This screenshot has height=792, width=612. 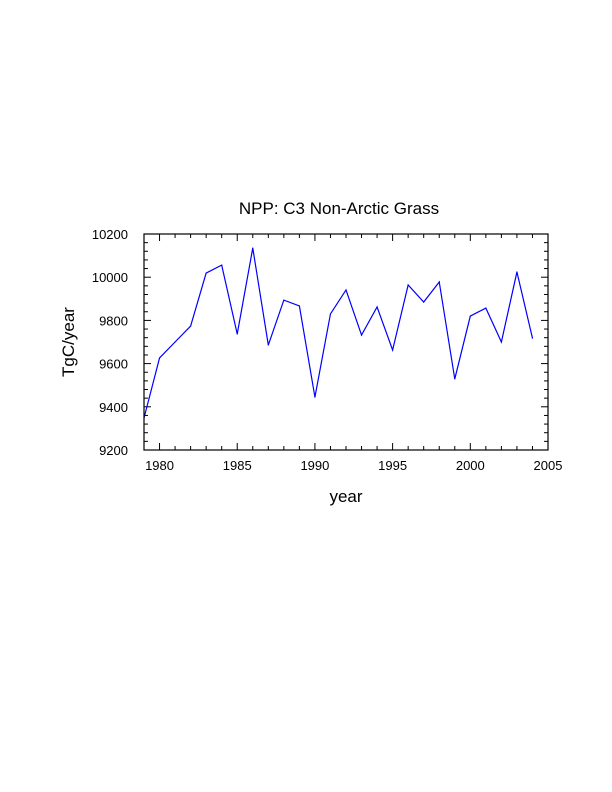 What do you see at coordinates (68, 342) in the screenshot?
I see `y-axis-label: TgC/year` at bounding box center [68, 342].